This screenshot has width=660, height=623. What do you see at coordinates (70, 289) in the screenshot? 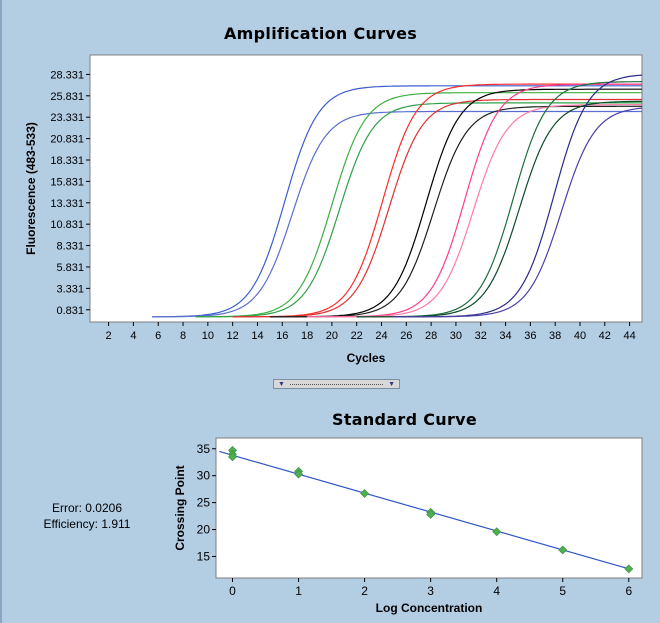
I see `y-tick-label: 3.331` at bounding box center [70, 289].